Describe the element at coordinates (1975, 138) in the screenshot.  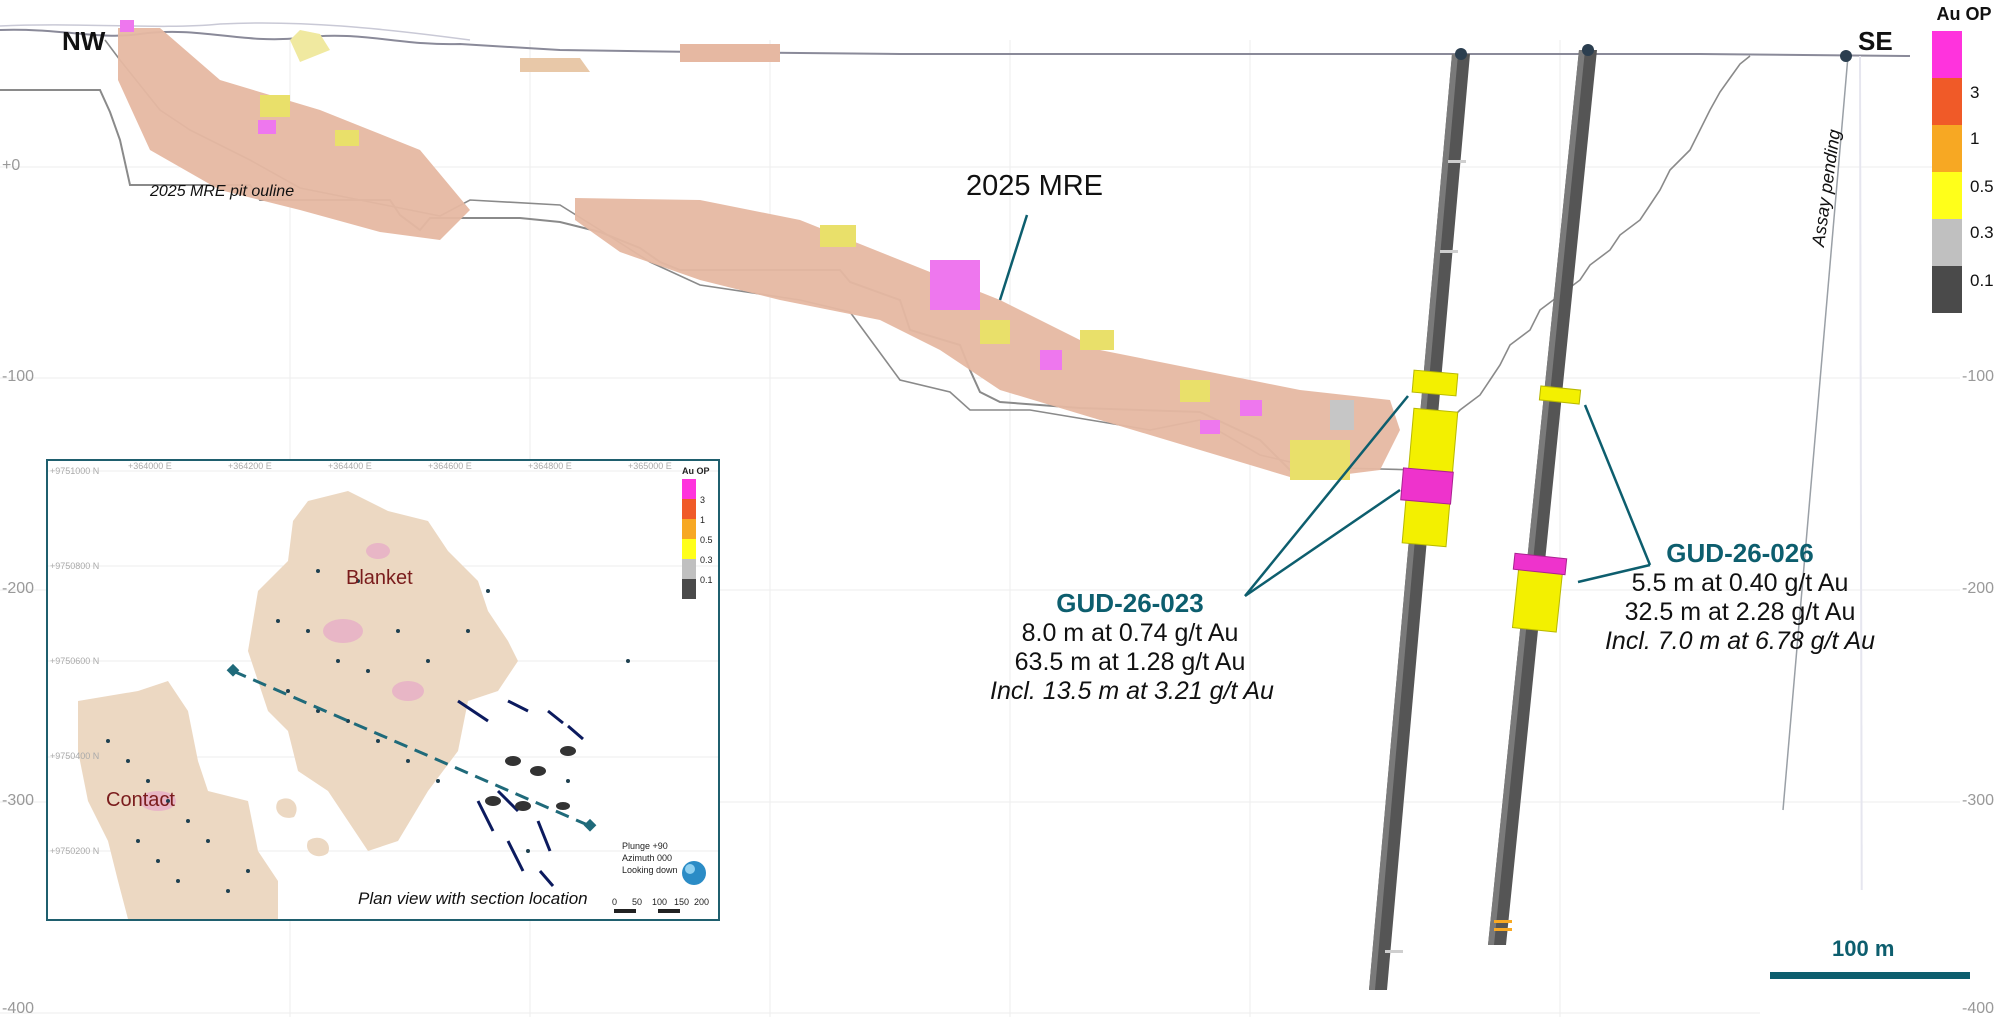
I see `legend-label: 1` at that location.